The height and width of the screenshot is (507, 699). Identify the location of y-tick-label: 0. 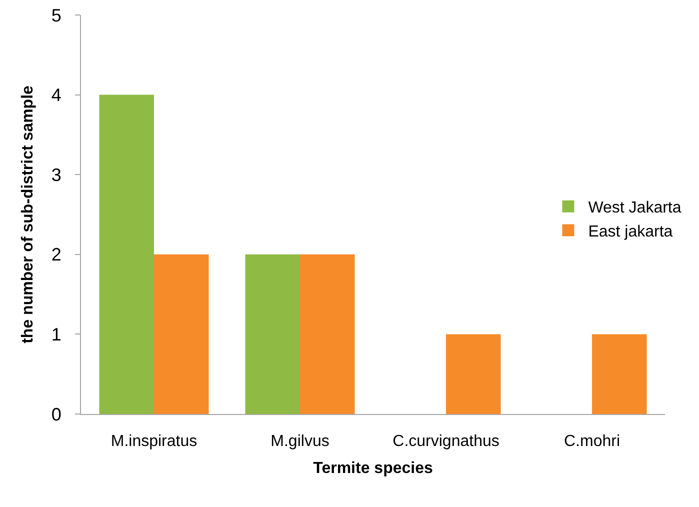
(56, 414).